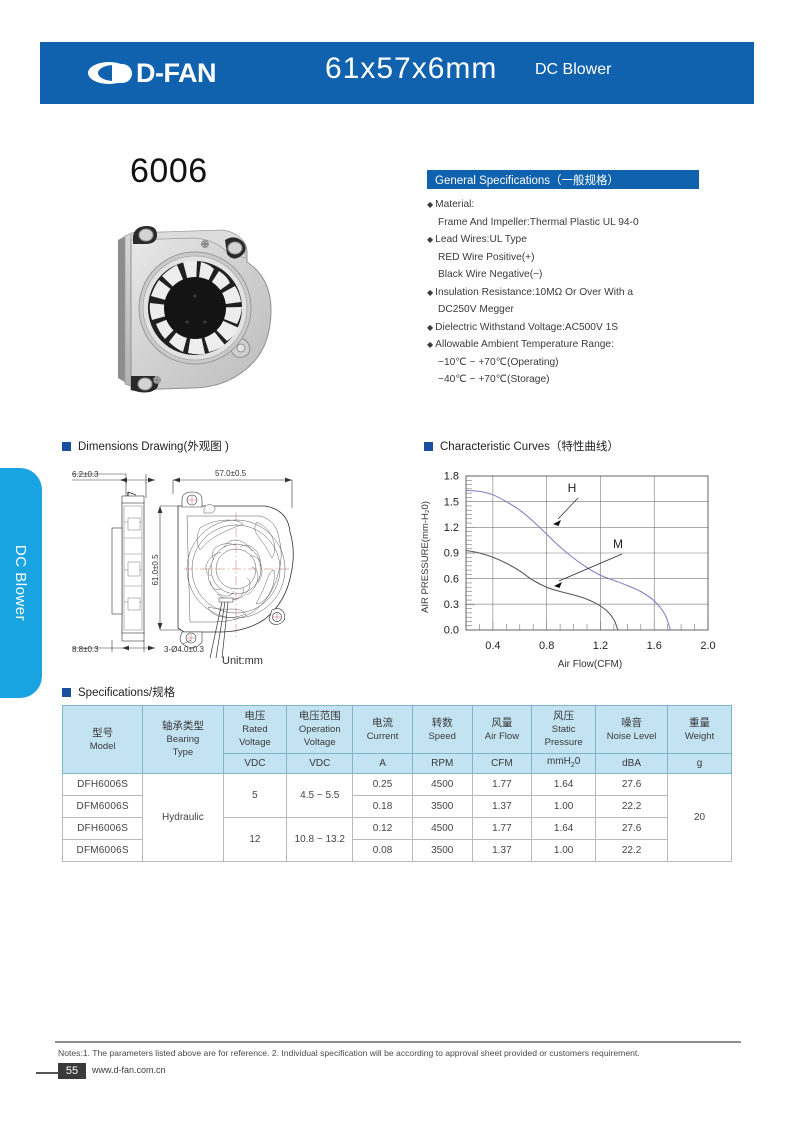  Describe the element at coordinates (411, 68) in the screenshot. I see `header-size-title: 61x57x6mm` at that location.